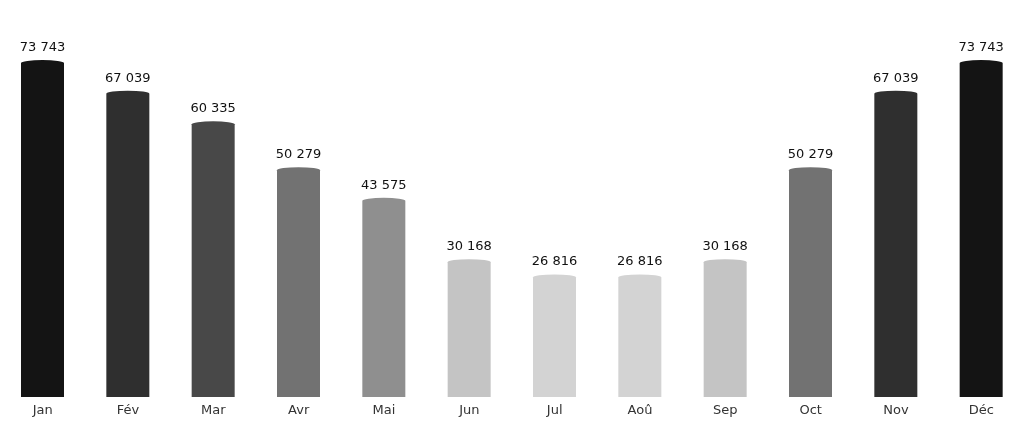 Image resolution: width=1024 pixels, height=422 pixels. What do you see at coordinates (128, 410) in the screenshot?
I see `x-tick-label: Fév` at bounding box center [128, 410].